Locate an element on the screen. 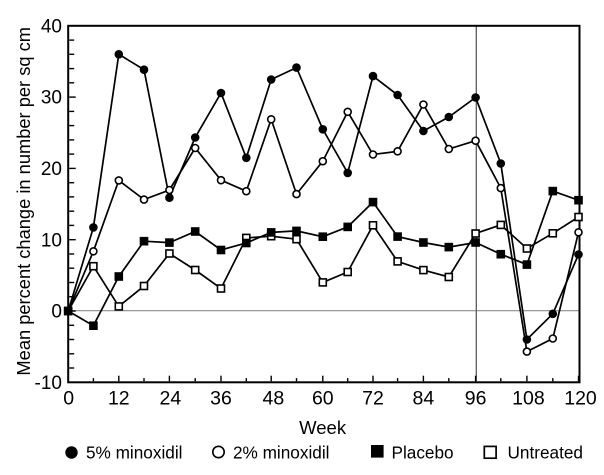  svg-text: 60 is located at coordinates (323, 399).